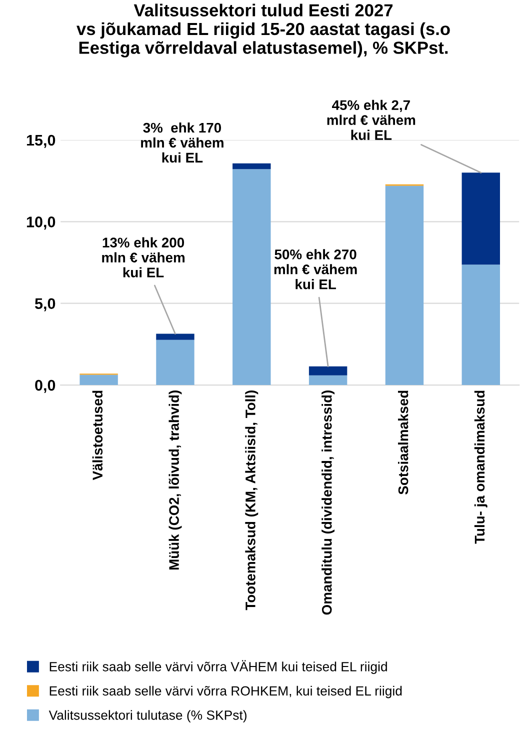 The height and width of the screenshot is (738, 527). Describe the element at coordinates (41, 141) in the screenshot. I see `y-tick-label: 15,0` at that location.